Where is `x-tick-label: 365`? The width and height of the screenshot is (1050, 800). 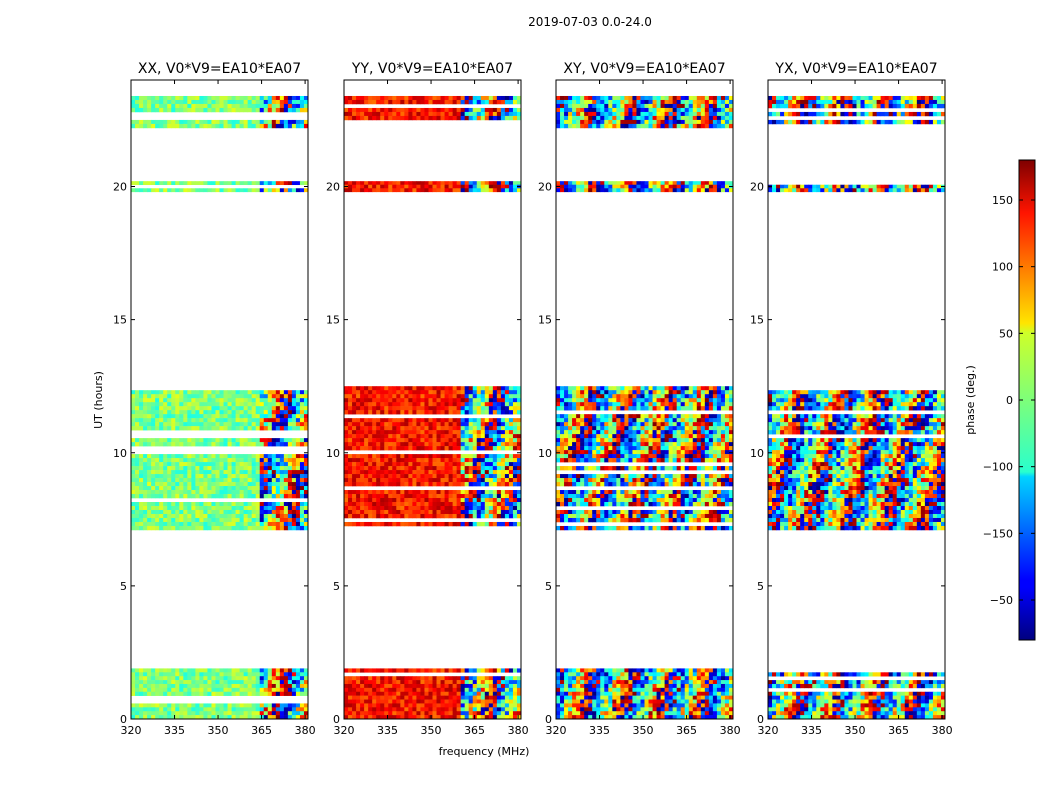
x-tick-label: 365 is located at coordinates (474, 730).